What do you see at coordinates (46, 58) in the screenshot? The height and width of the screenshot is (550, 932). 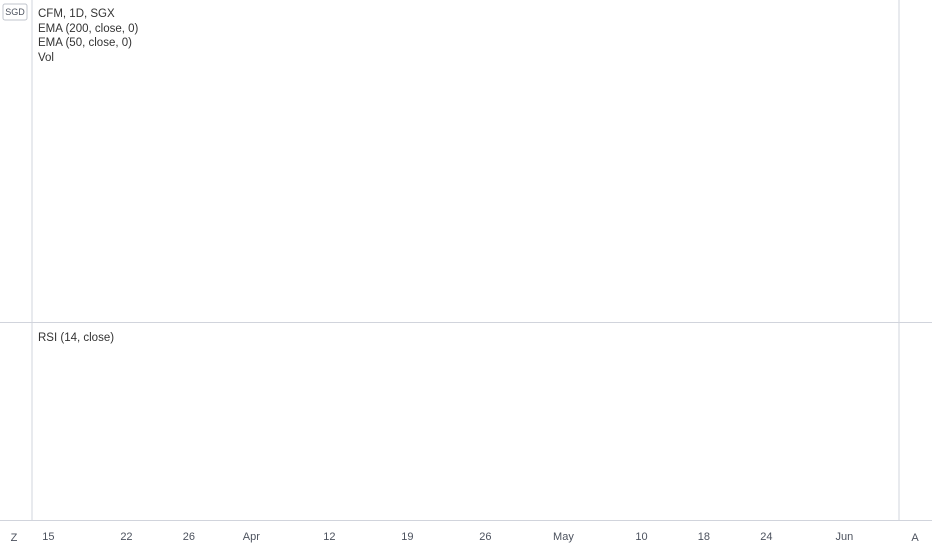 I see `indicator-legend: Vol` at bounding box center [46, 58].